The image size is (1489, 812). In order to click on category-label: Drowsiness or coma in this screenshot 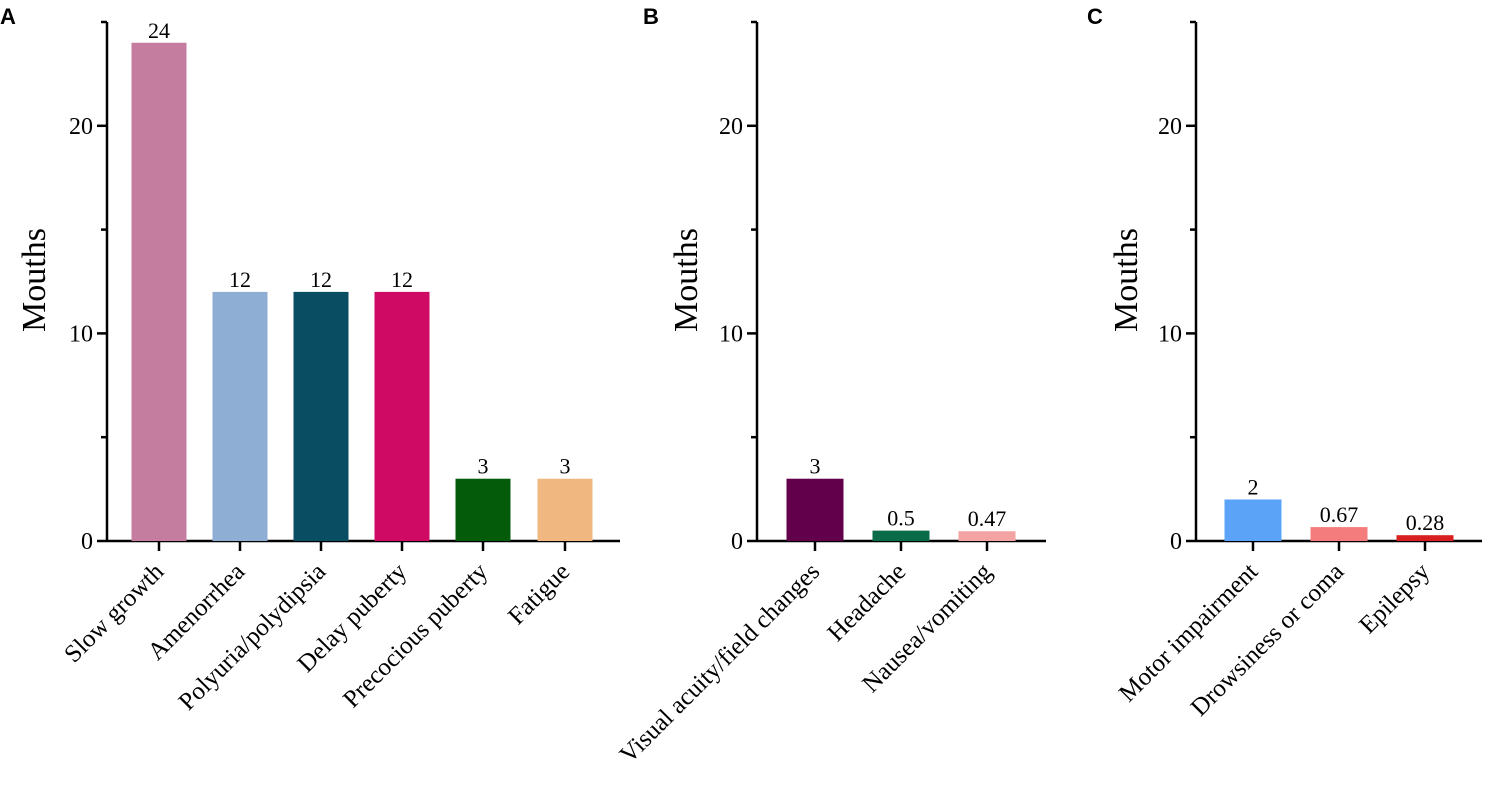, I will do `click(1267, 639)`.